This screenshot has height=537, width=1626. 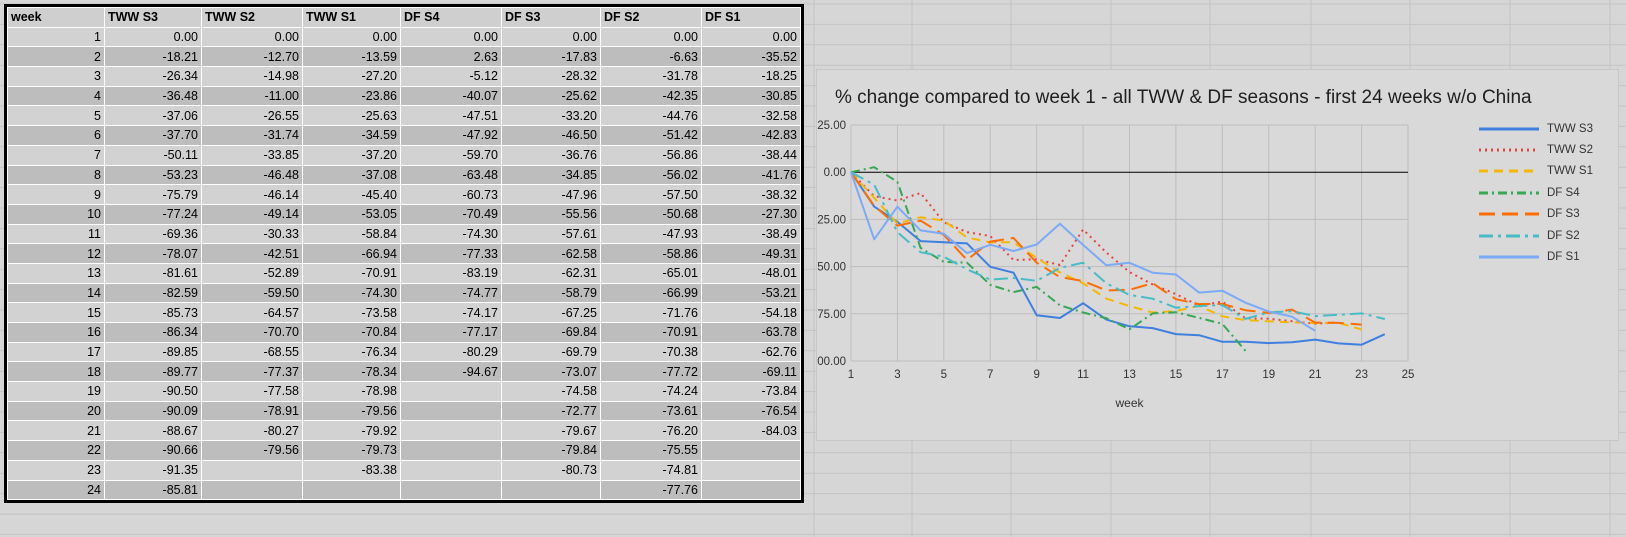 What do you see at coordinates (252, 155) in the screenshot?
I see `table-cell: -33.85` at bounding box center [252, 155].